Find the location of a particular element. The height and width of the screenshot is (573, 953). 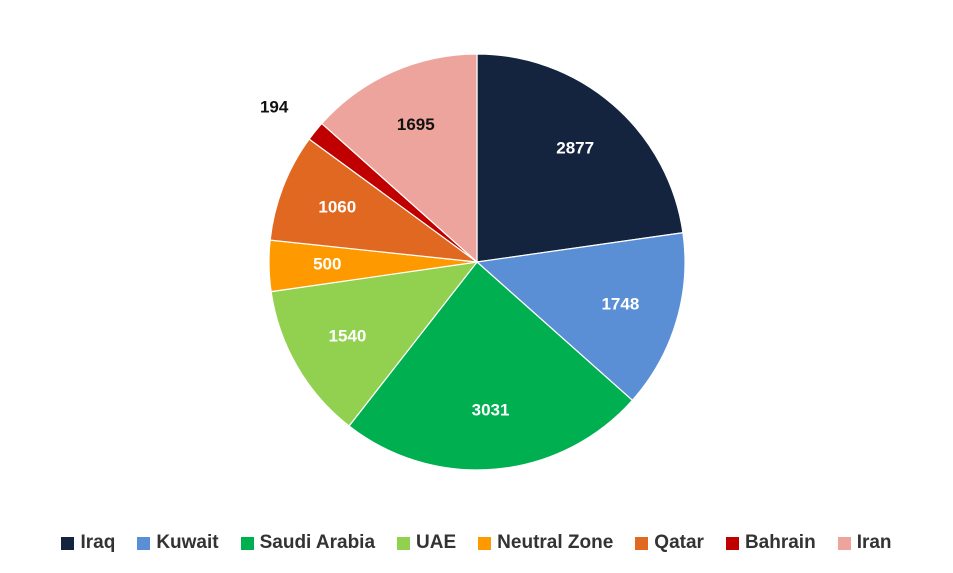

legend-label-neutral-zone: Neutral Zone is located at coordinates (555, 542).